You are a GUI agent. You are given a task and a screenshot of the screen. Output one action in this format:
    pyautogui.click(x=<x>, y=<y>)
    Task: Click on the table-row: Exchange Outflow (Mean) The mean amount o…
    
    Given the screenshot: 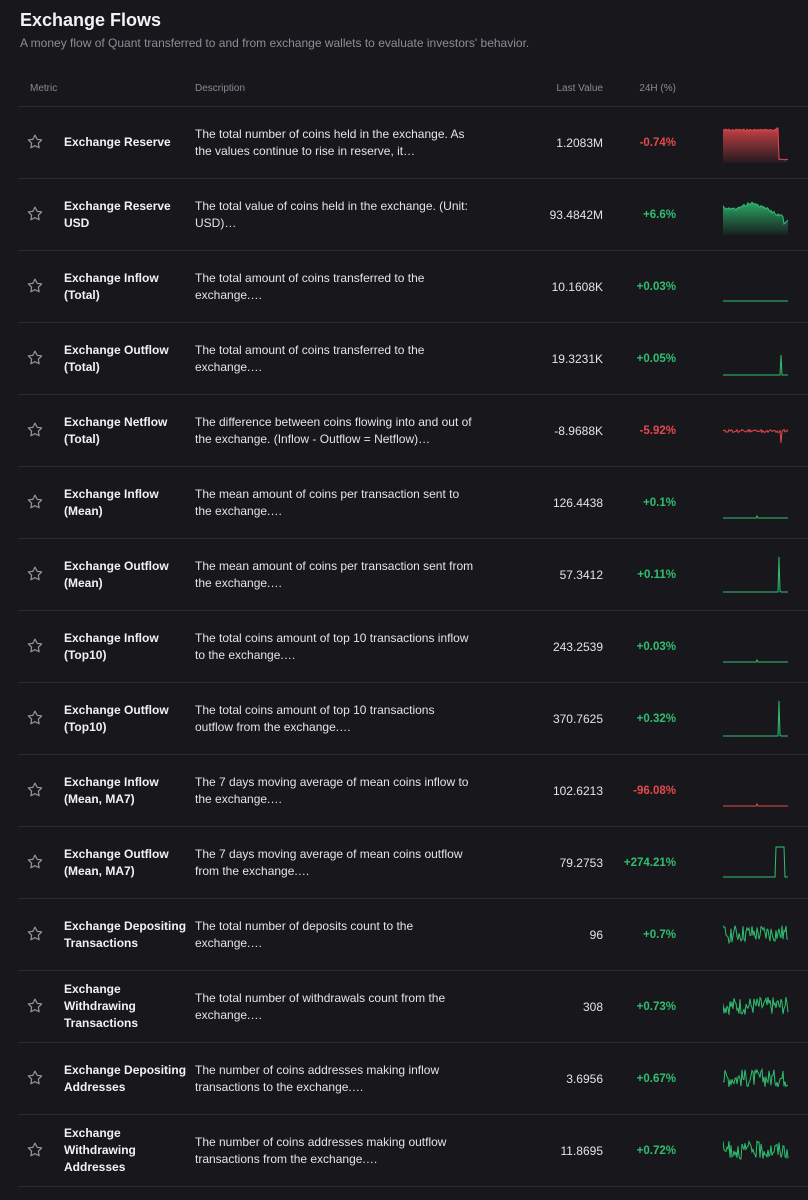 What is the action you would take?
    pyautogui.click(x=413, y=575)
    